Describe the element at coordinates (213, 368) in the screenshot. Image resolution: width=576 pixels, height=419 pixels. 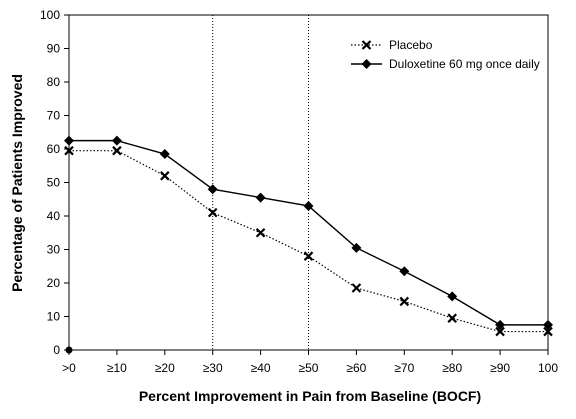
I see `x-tick-label: ≥30` at that location.